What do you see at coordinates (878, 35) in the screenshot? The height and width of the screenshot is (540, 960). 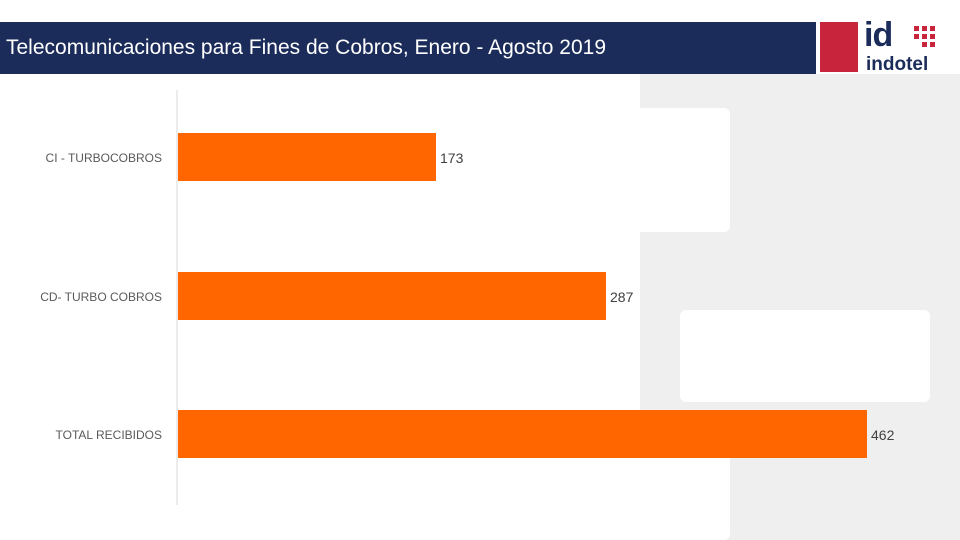 I see `logo-brand-short: id` at bounding box center [878, 35].